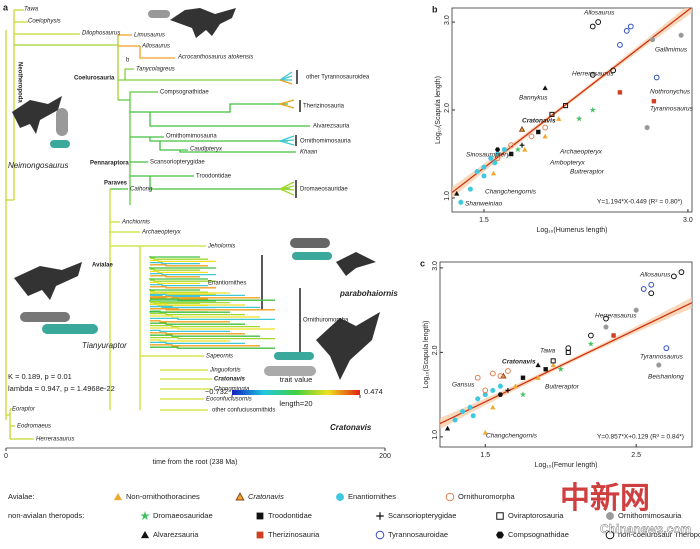 This screenshot has width=700, height=549. I want to click on annotation: Herrerasaurus, so click(593, 74).